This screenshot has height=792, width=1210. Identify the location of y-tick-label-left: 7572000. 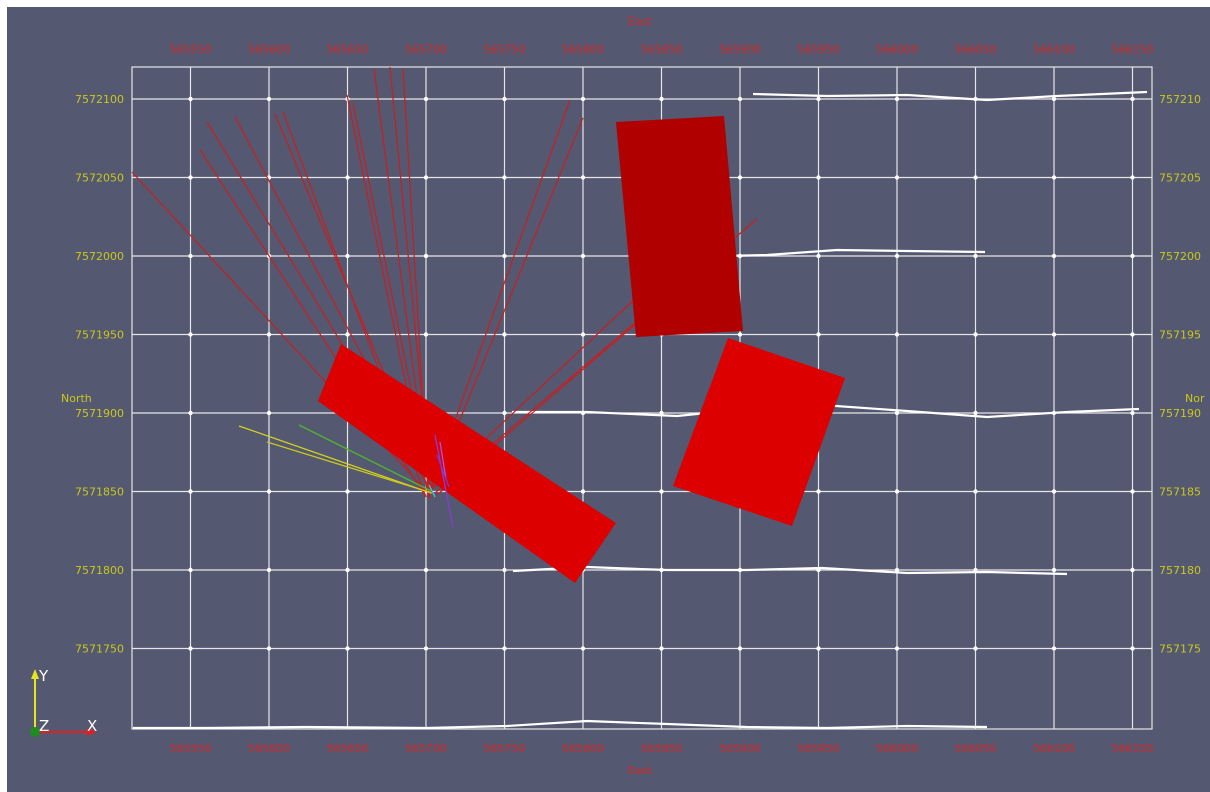
(99, 256).